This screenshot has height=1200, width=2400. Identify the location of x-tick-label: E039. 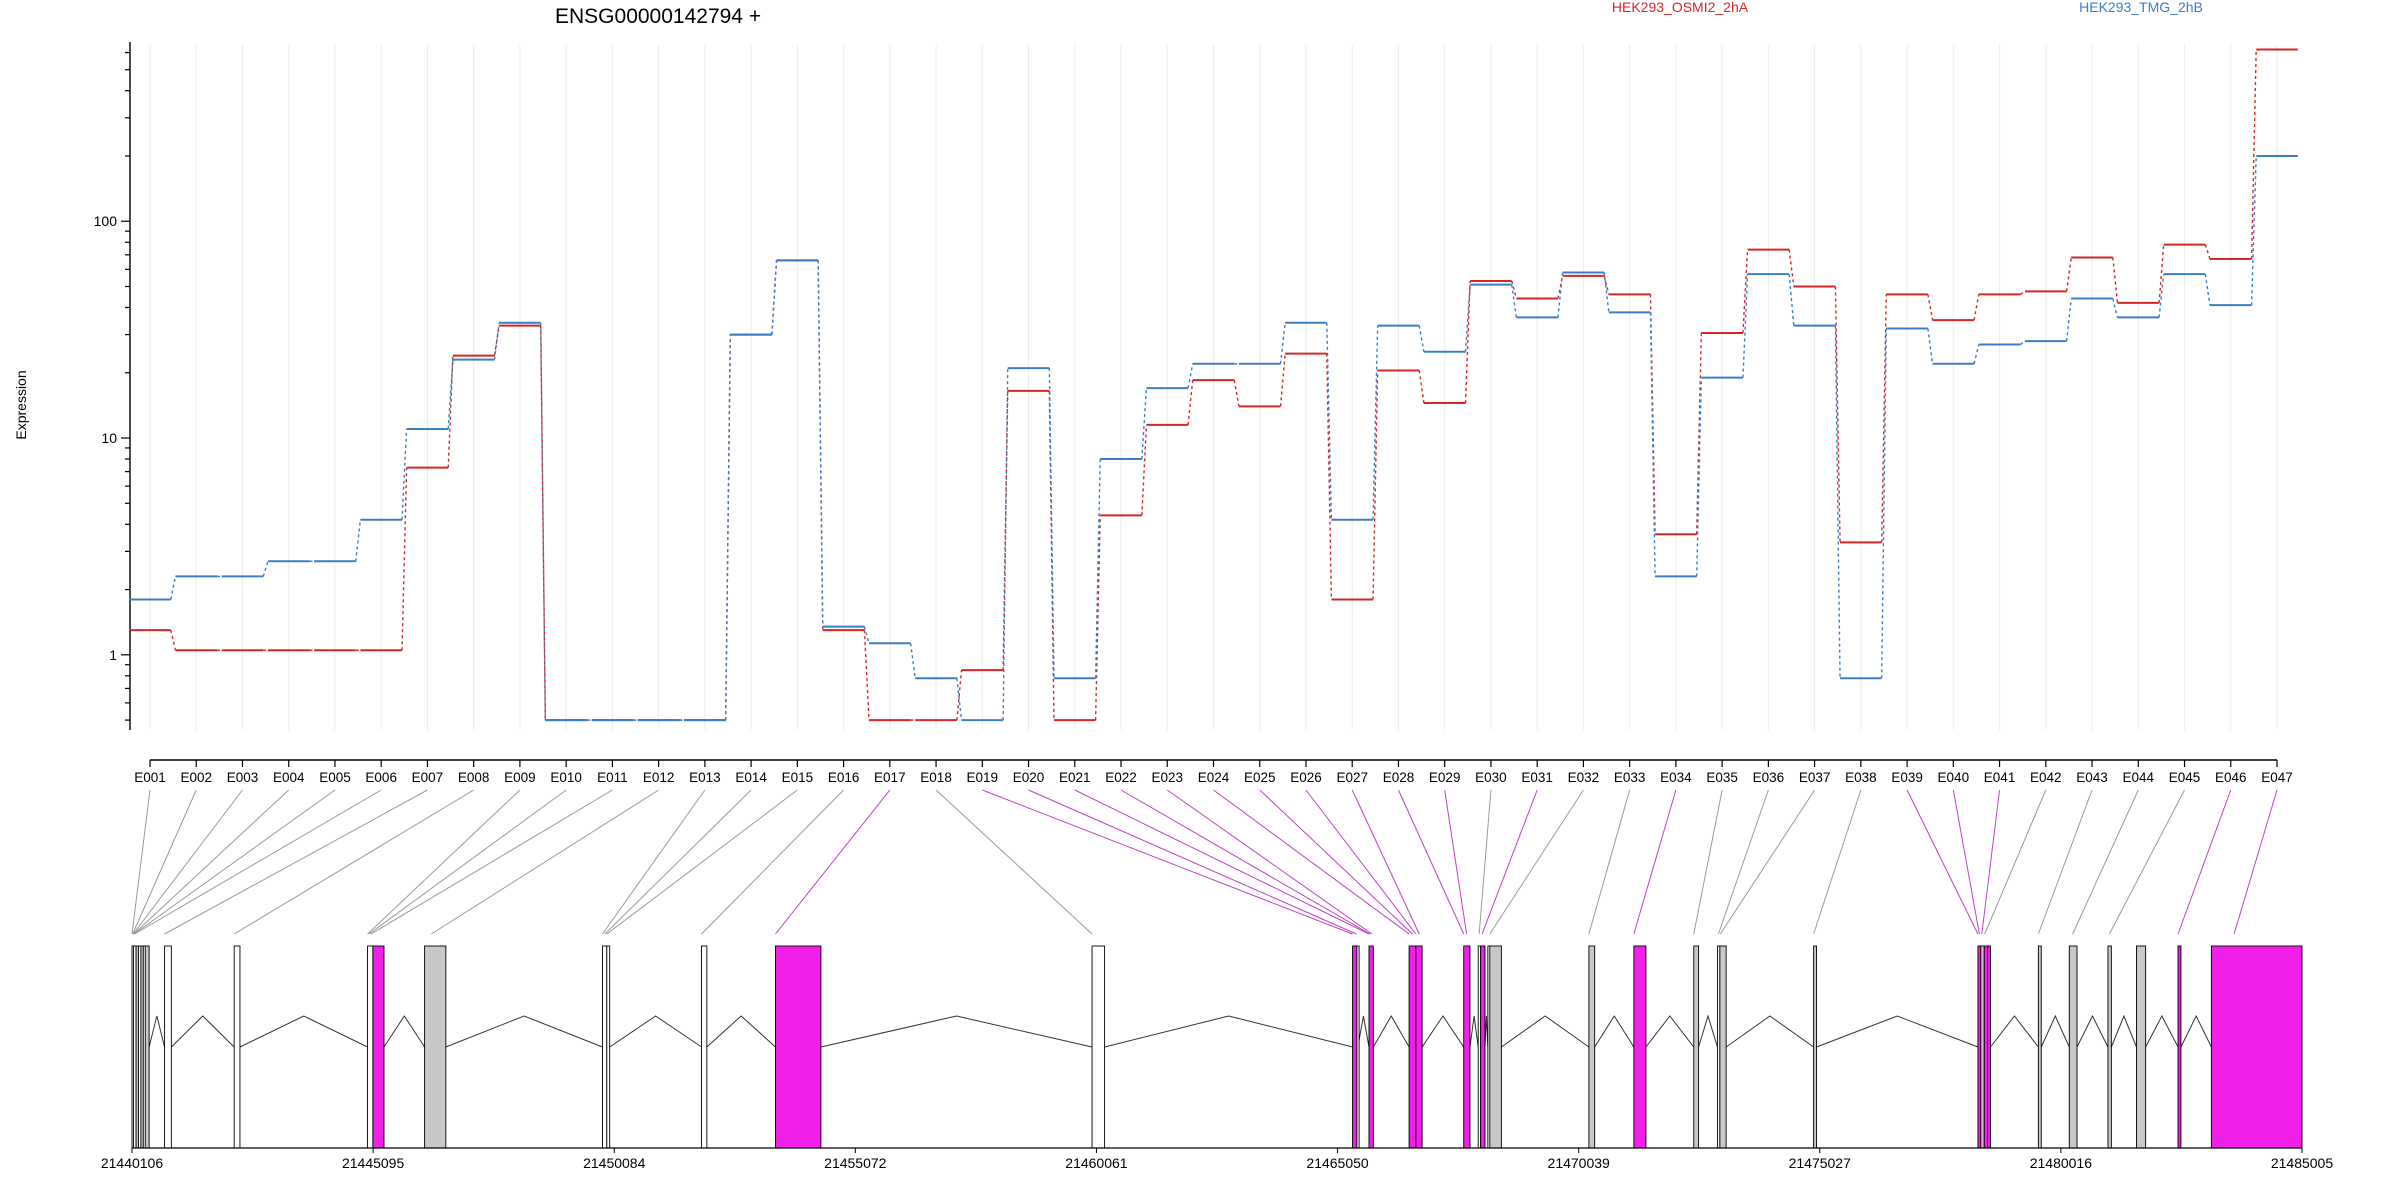
(1907, 777).